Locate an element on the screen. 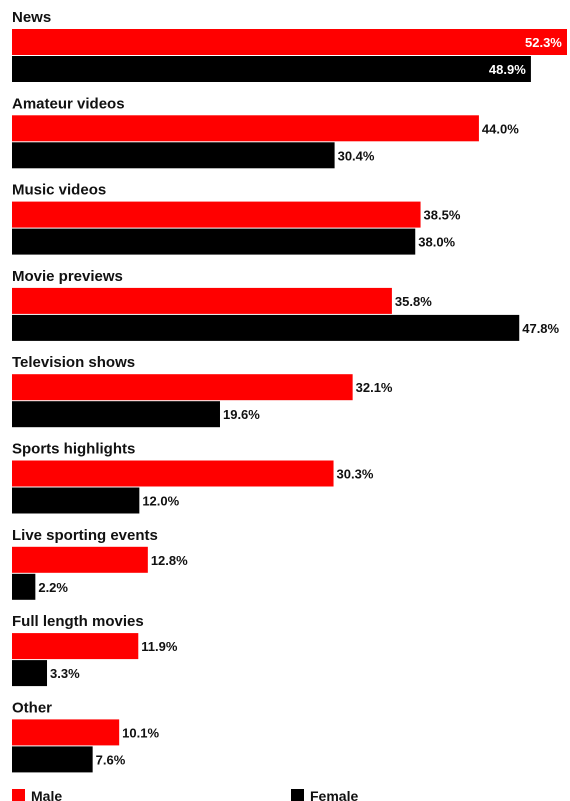 Image resolution: width=570 pixels, height=801 pixels. value-label-male: 52.3% is located at coordinates (543, 42).